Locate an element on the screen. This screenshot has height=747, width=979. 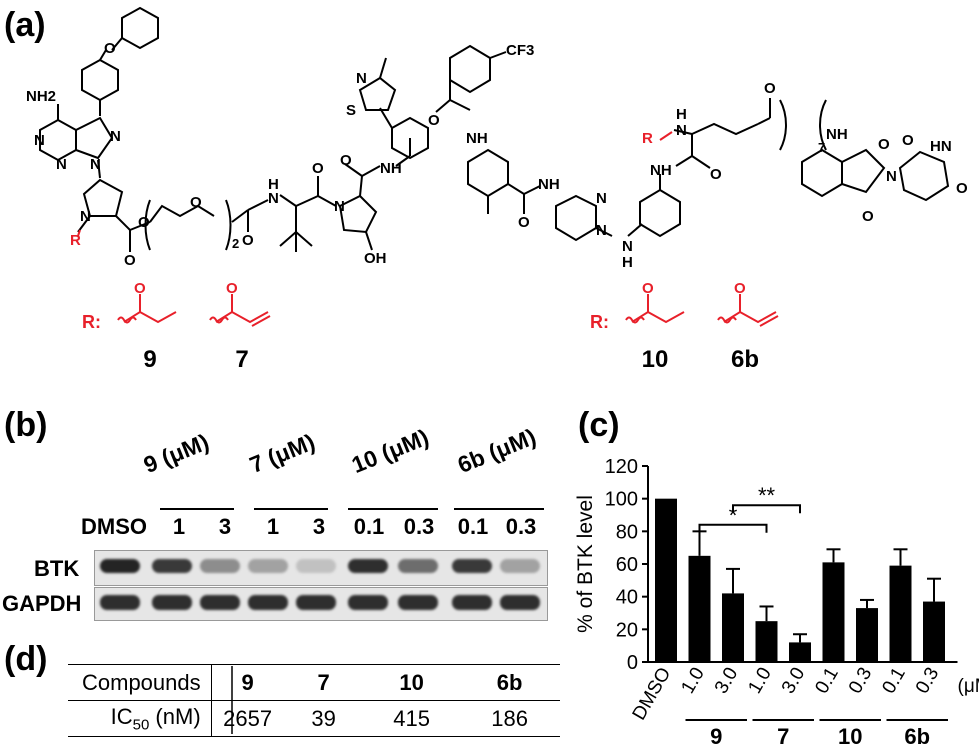
atom-nh-benzyl: NH is located at coordinates (391, 168).